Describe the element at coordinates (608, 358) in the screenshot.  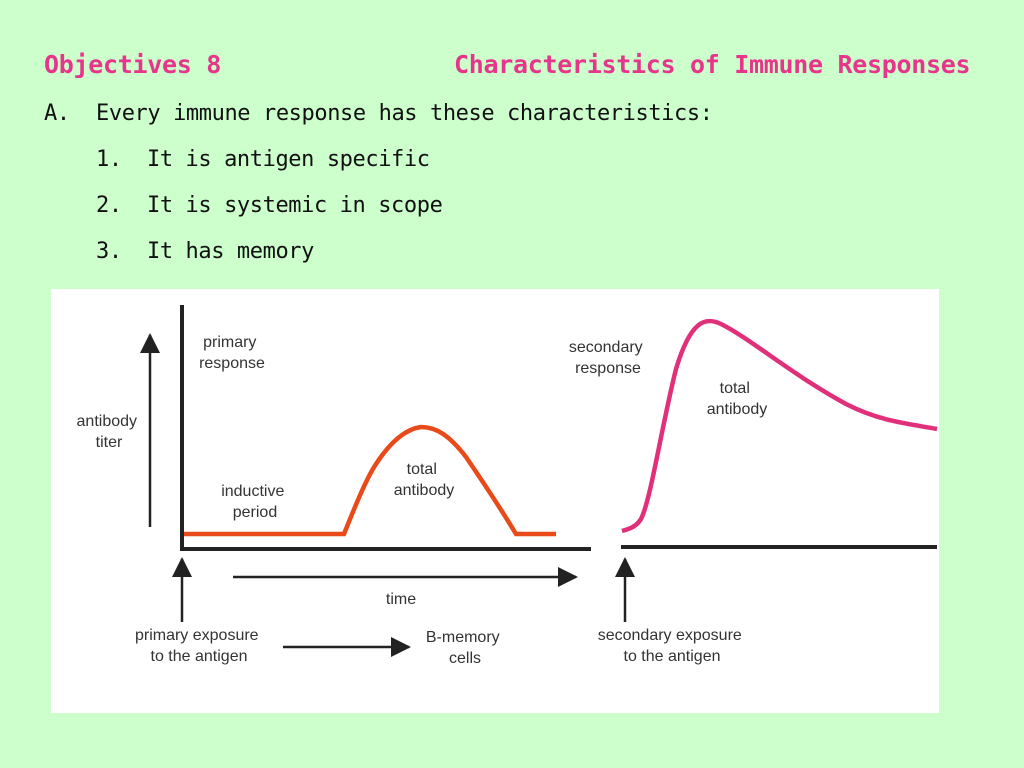
I see `secondary-response-label: secondary response` at that location.